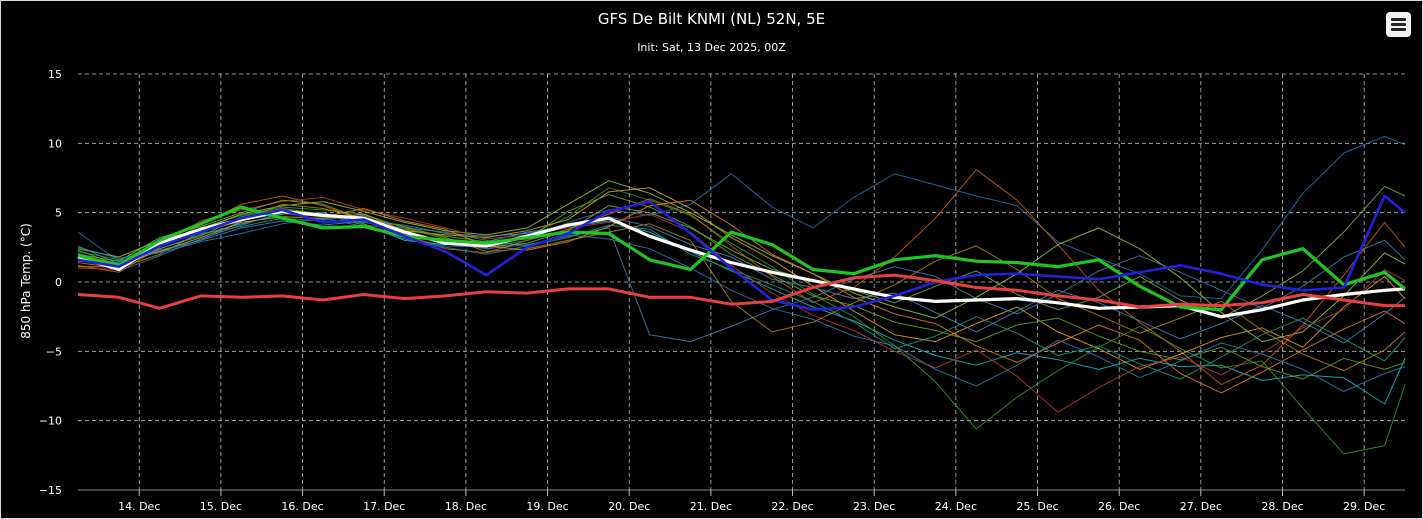 The width and height of the screenshot is (1423, 519). I want to click on x-tick-label: 25. Dec, so click(1037, 506).